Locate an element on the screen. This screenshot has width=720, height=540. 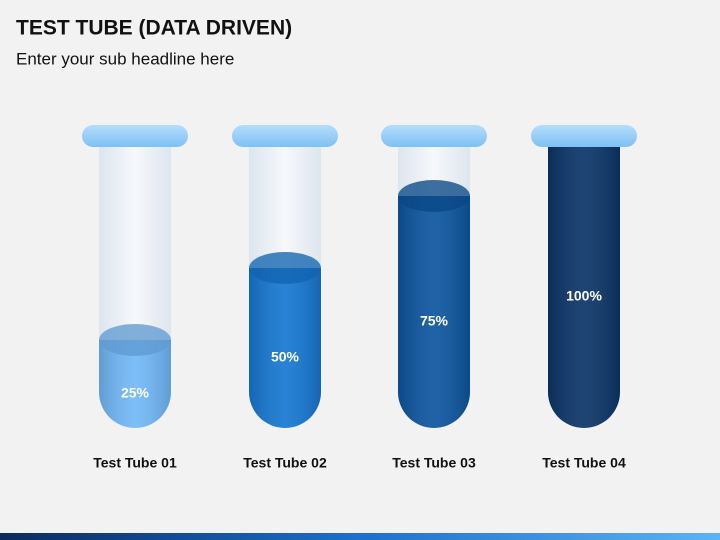
category-label: Test Tube 03 is located at coordinates (434, 463).